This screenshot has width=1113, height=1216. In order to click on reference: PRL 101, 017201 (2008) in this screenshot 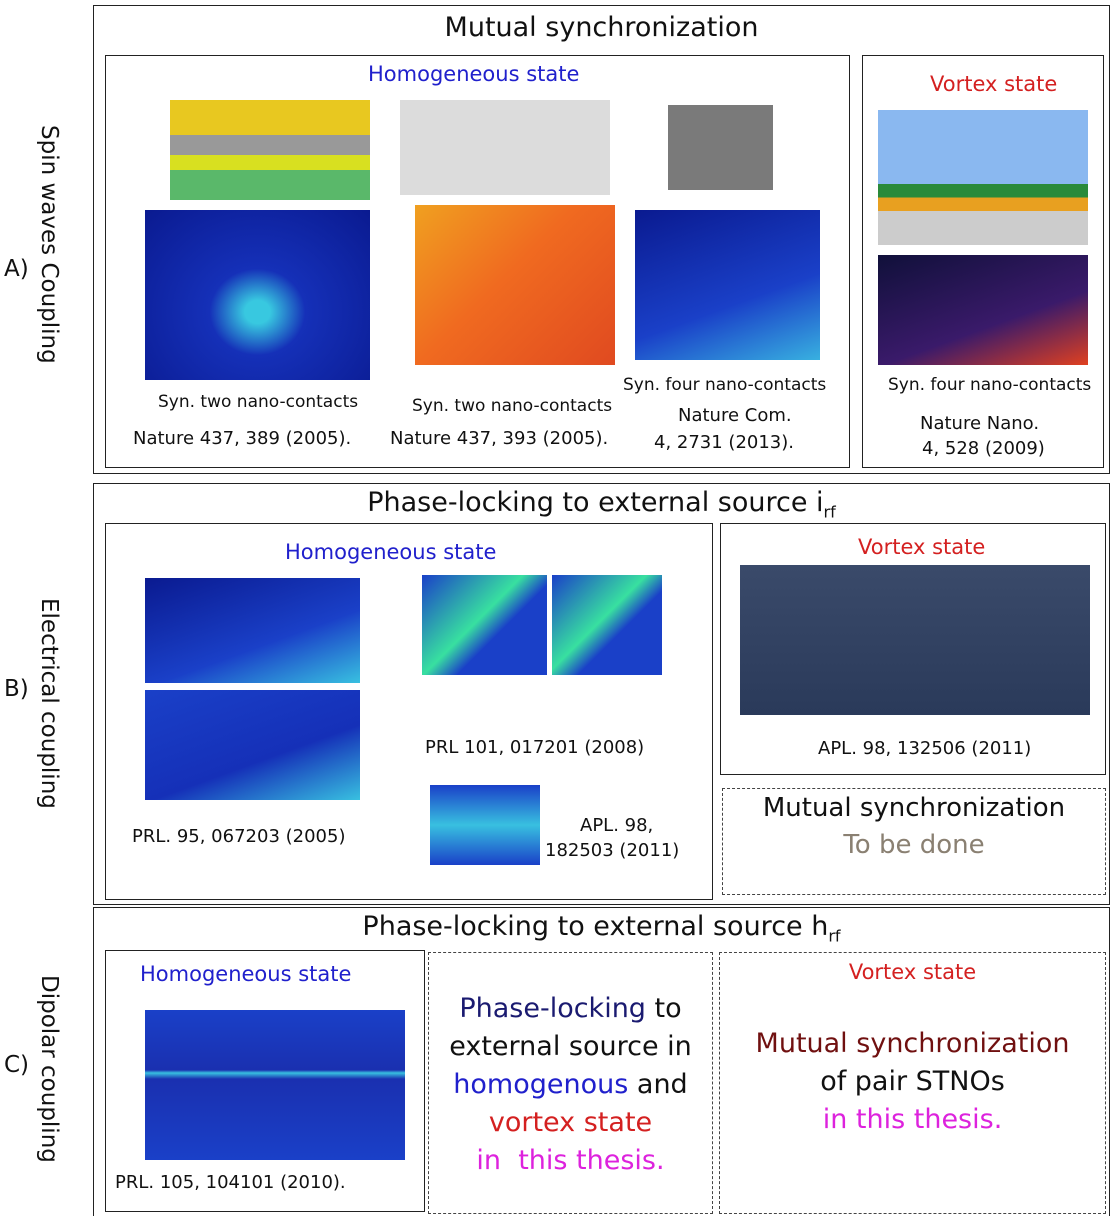, I will do `click(535, 747)`.